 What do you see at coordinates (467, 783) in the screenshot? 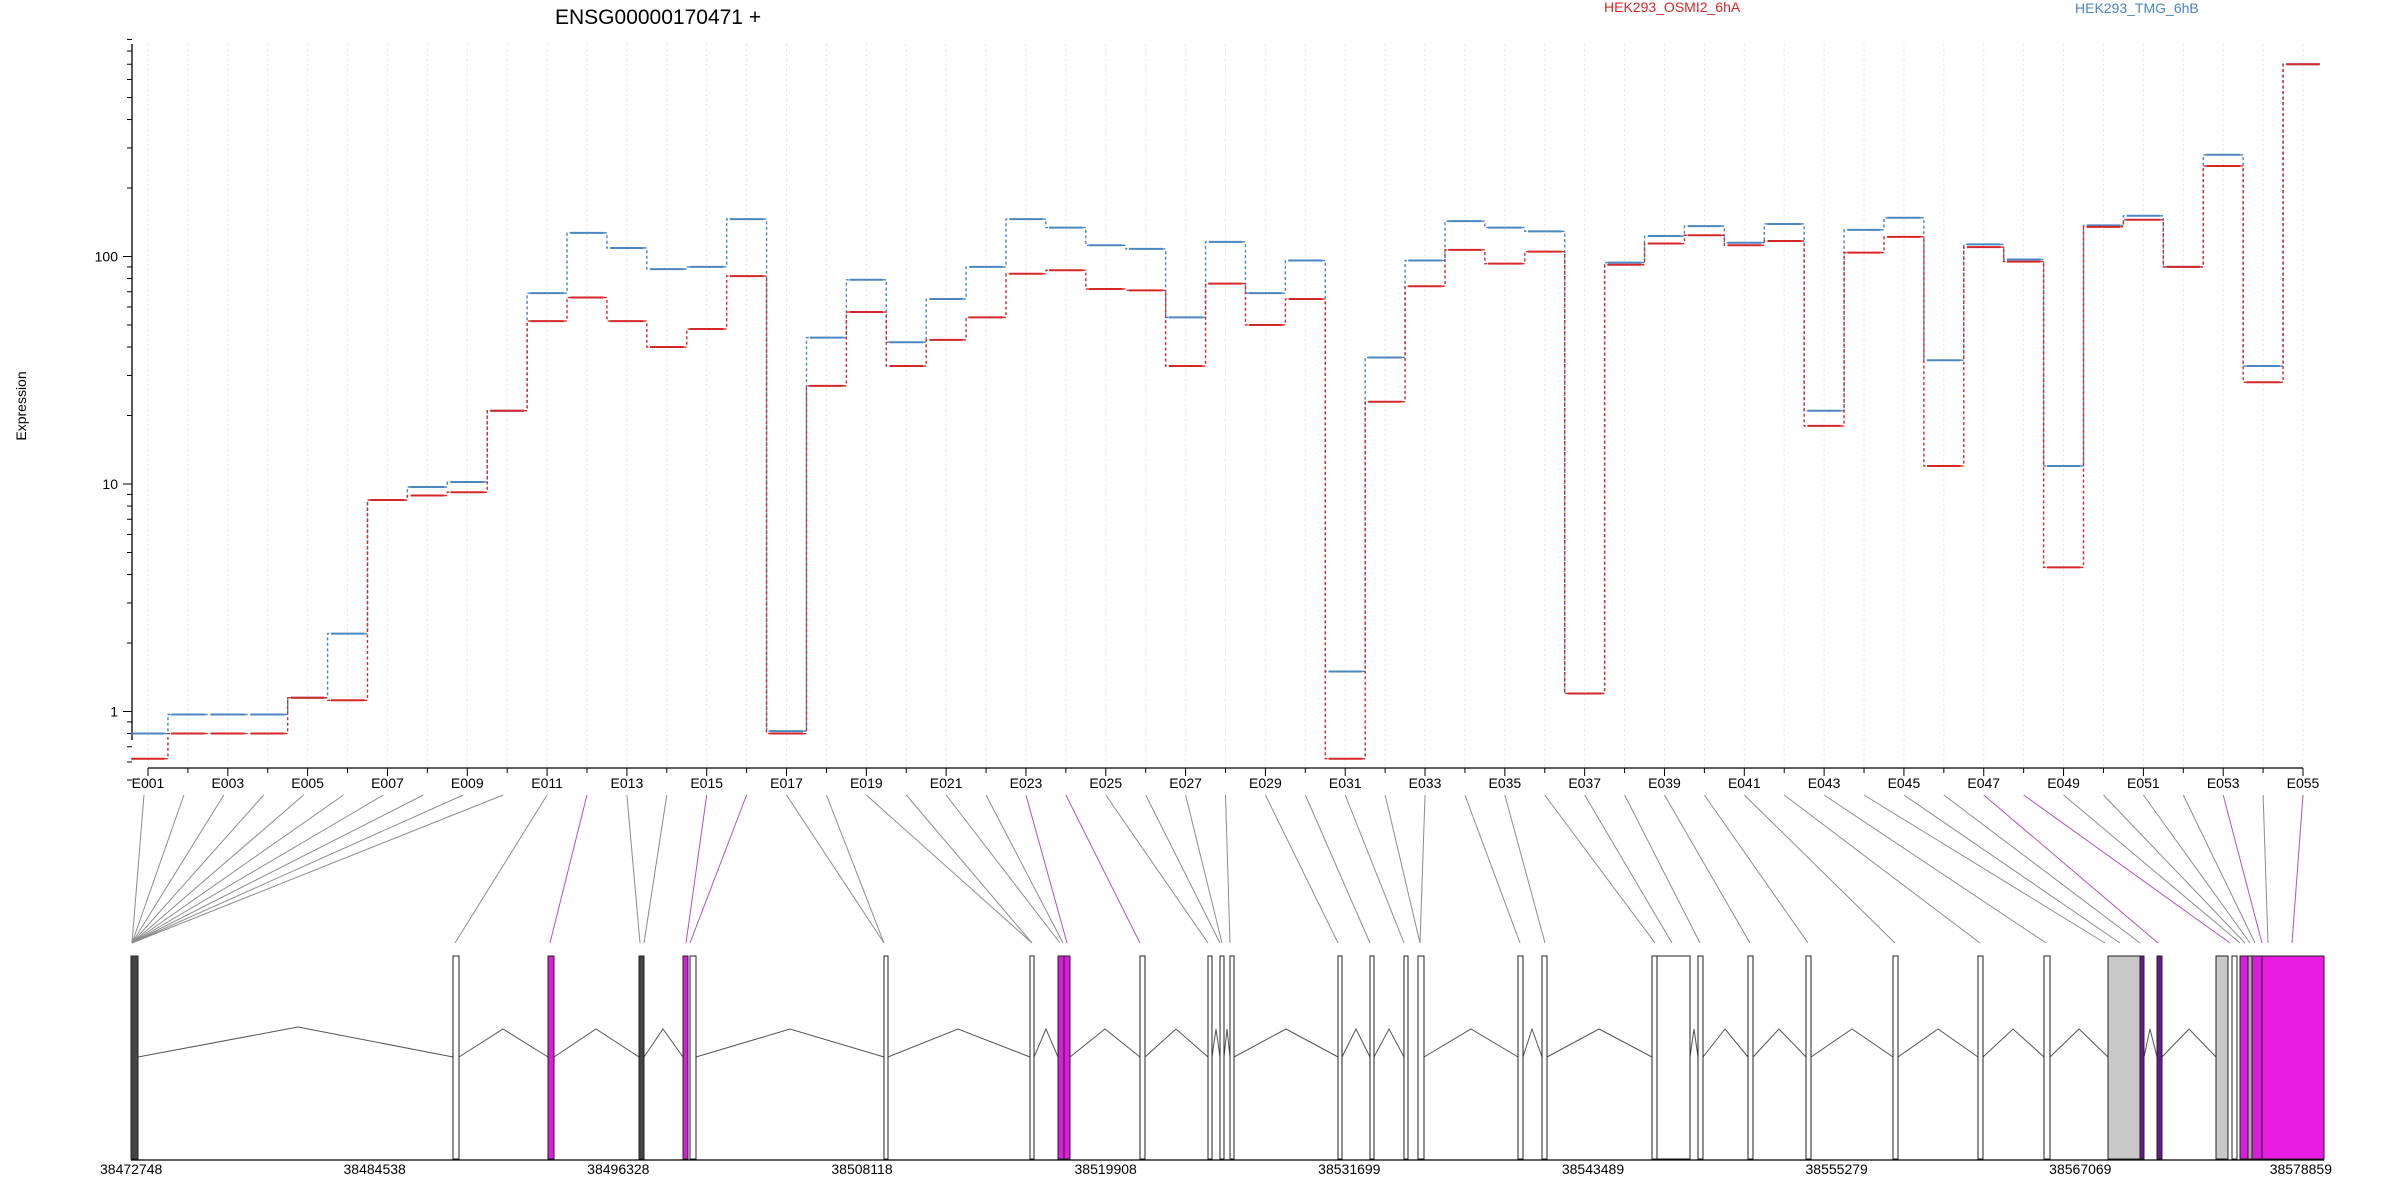
I see `x-tick-label: E009` at bounding box center [467, 783].